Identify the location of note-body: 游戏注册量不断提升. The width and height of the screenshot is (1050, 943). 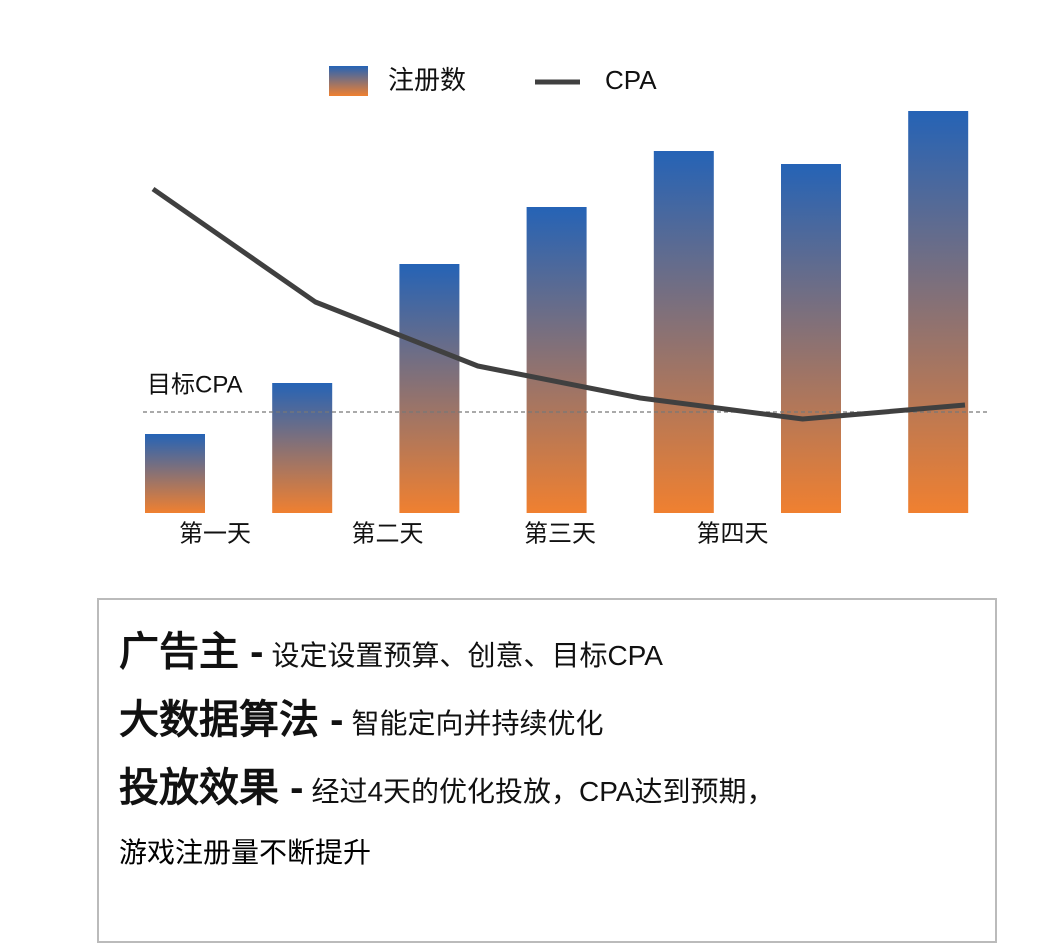
(245, 852).